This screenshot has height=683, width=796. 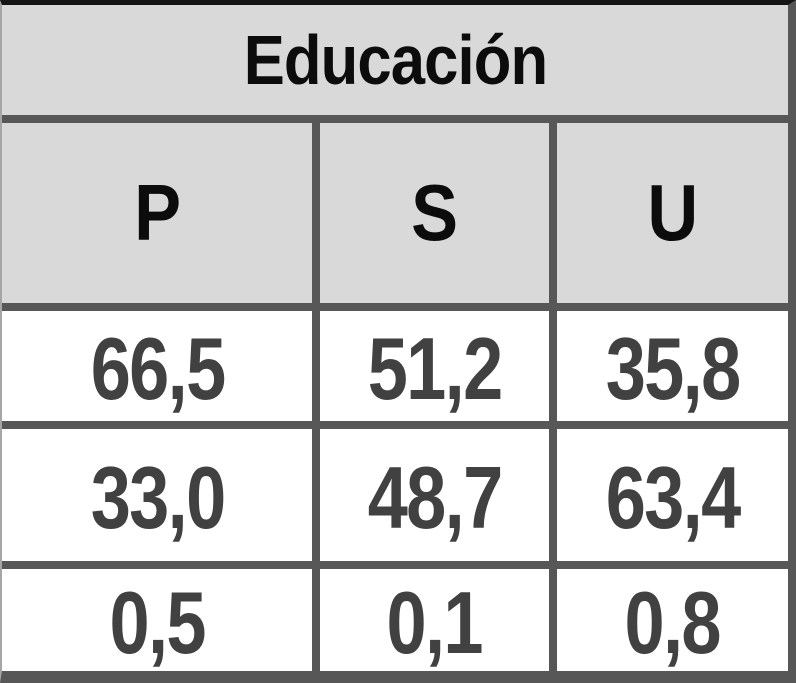 I want to click on table-cell-r3-p: 0,5, so click(x=157, y=620).